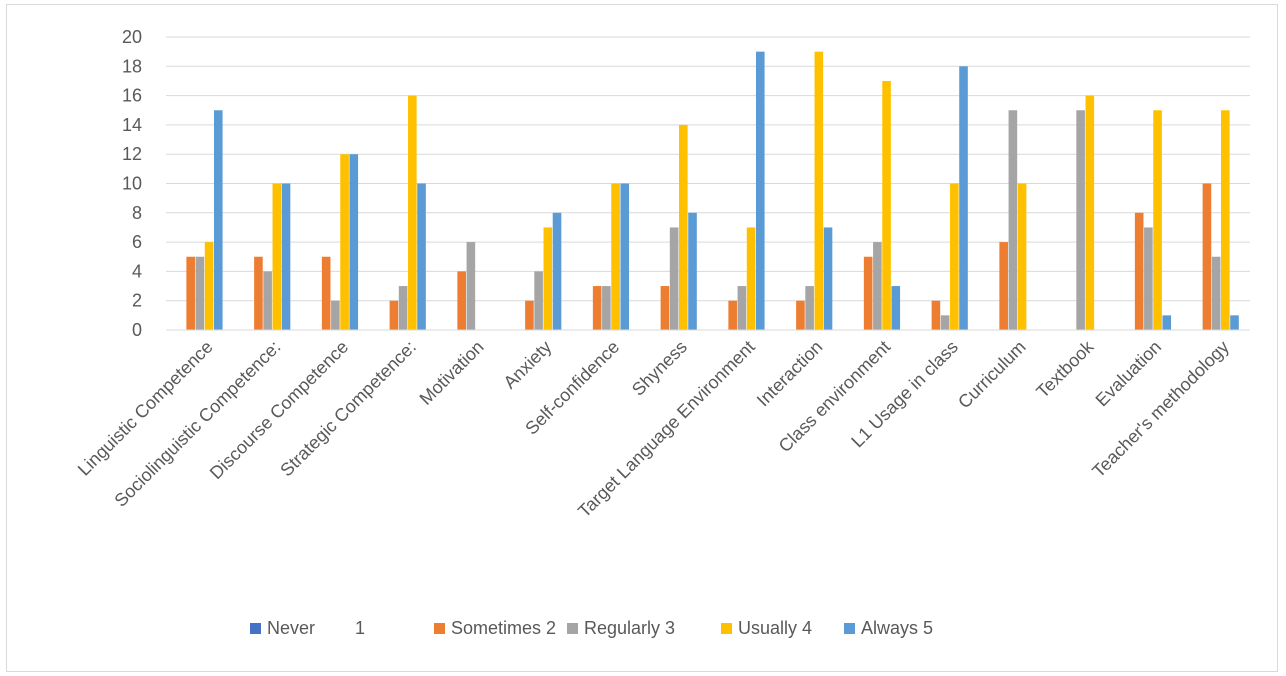 The image size is (1286, 676). Describe the element at coordinates (137, 330) in the screenshot. I see `y-tick-label: 0` at that location.